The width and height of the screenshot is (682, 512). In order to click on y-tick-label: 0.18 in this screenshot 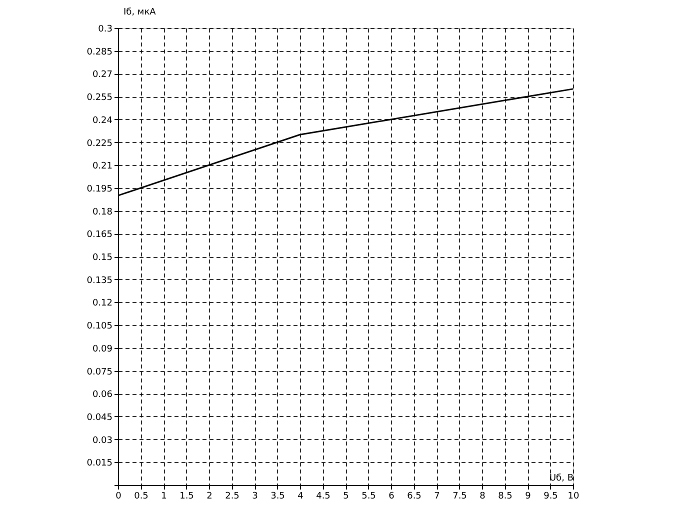, I will do `click(102, 212)`.